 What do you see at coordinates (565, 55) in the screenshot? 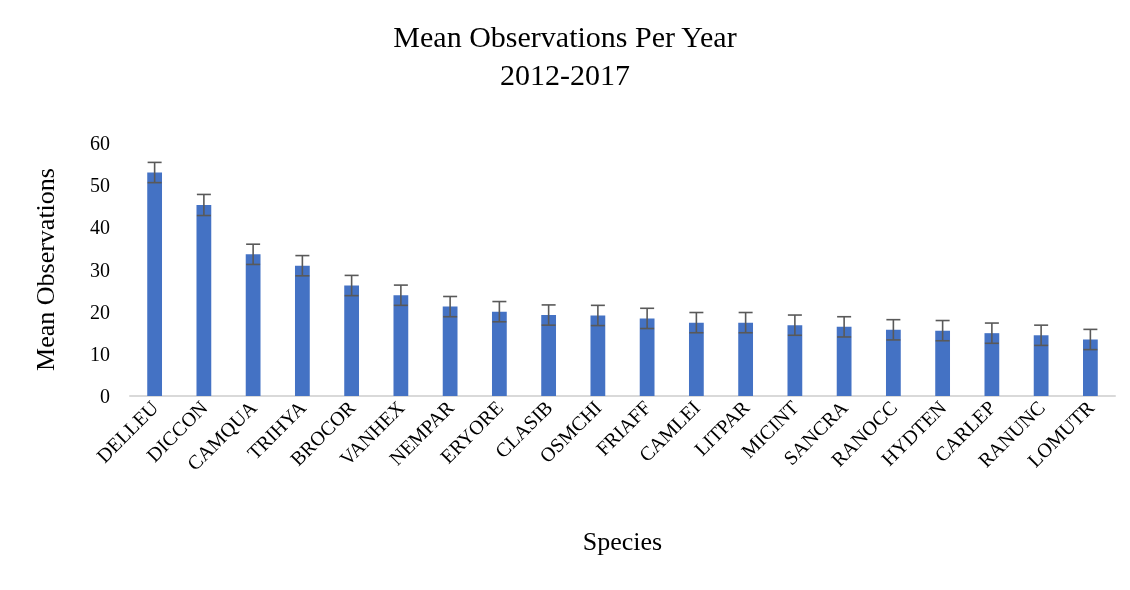
I see `chart-title: Mean Observations Per Year 2012-2017` at bounding box center [565, 55].